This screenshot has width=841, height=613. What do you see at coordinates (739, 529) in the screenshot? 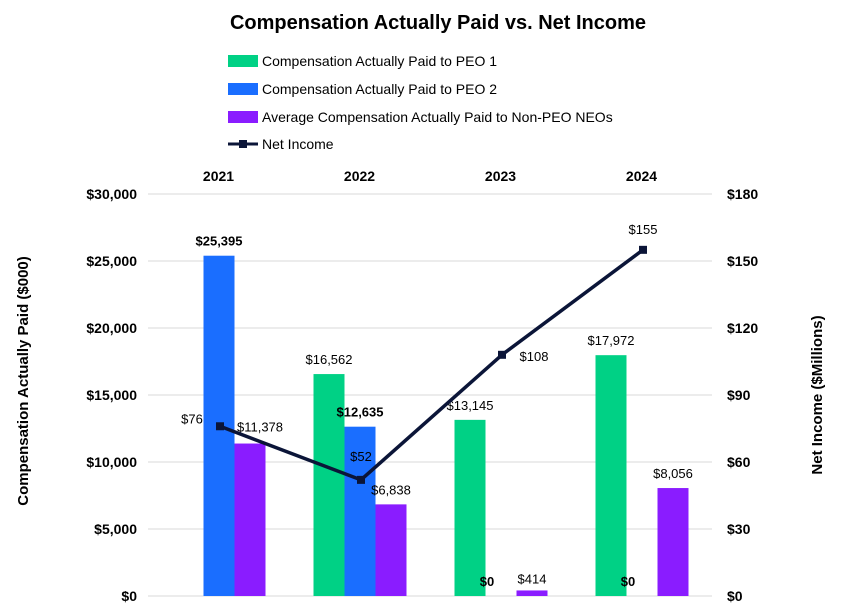
I see `y2-tick-label: $30` at bounding box center [739, 529].